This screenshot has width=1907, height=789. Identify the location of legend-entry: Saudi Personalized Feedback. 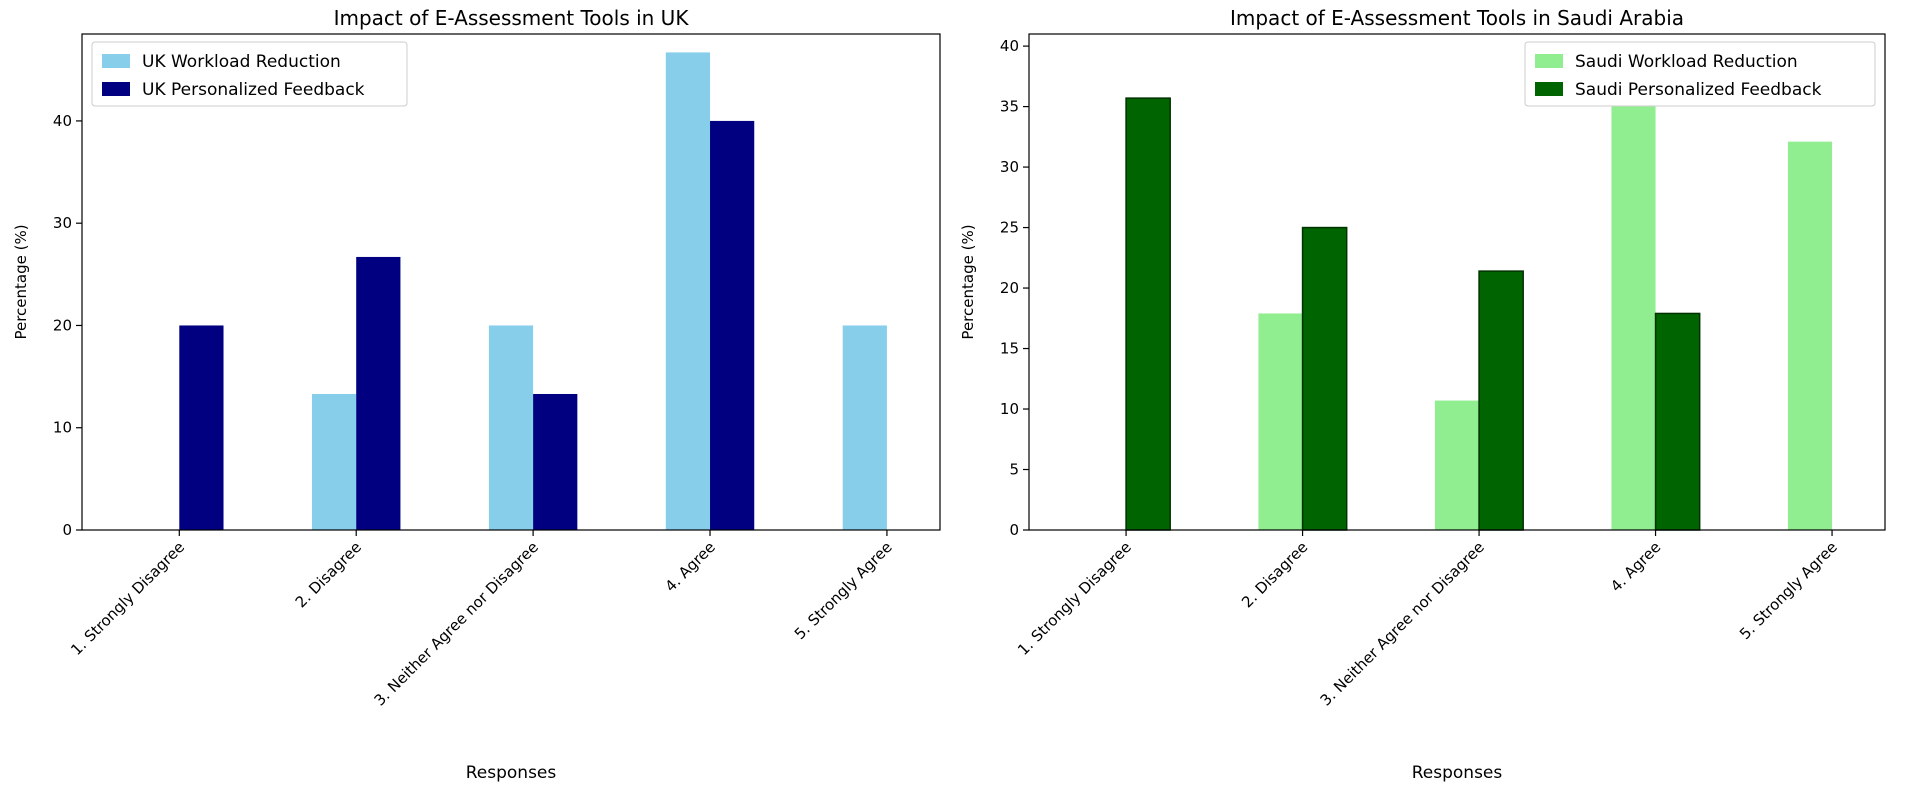
(1698, 90).